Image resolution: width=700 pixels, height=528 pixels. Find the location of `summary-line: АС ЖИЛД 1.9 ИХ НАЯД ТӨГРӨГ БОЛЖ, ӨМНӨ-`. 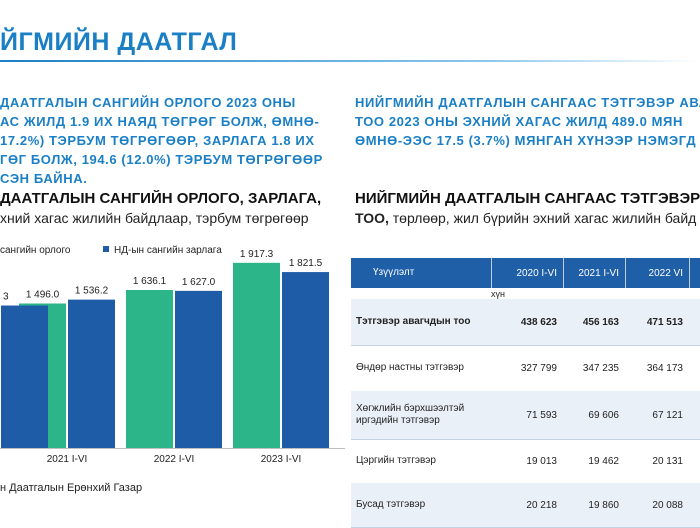

summary-line: АС ЖИЛД 1.9 ИХ НАЯД ТӨГРӨГ БОЛЖ, ӨМНӨ- is located at coordinates (160, 121).